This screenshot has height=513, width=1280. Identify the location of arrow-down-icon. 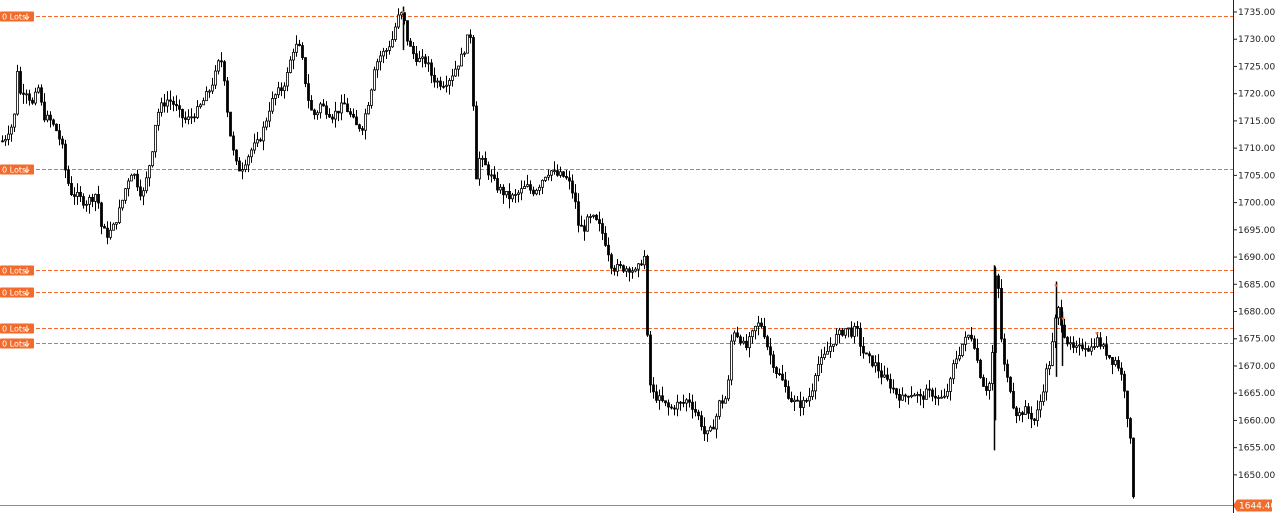
(27, 17).